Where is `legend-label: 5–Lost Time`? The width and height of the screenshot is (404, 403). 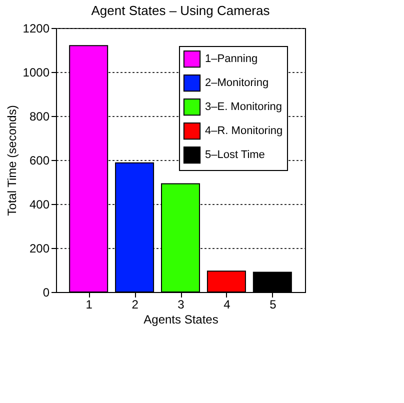
legend-label: 5–Lost Time is located at coordinates (235, 155).